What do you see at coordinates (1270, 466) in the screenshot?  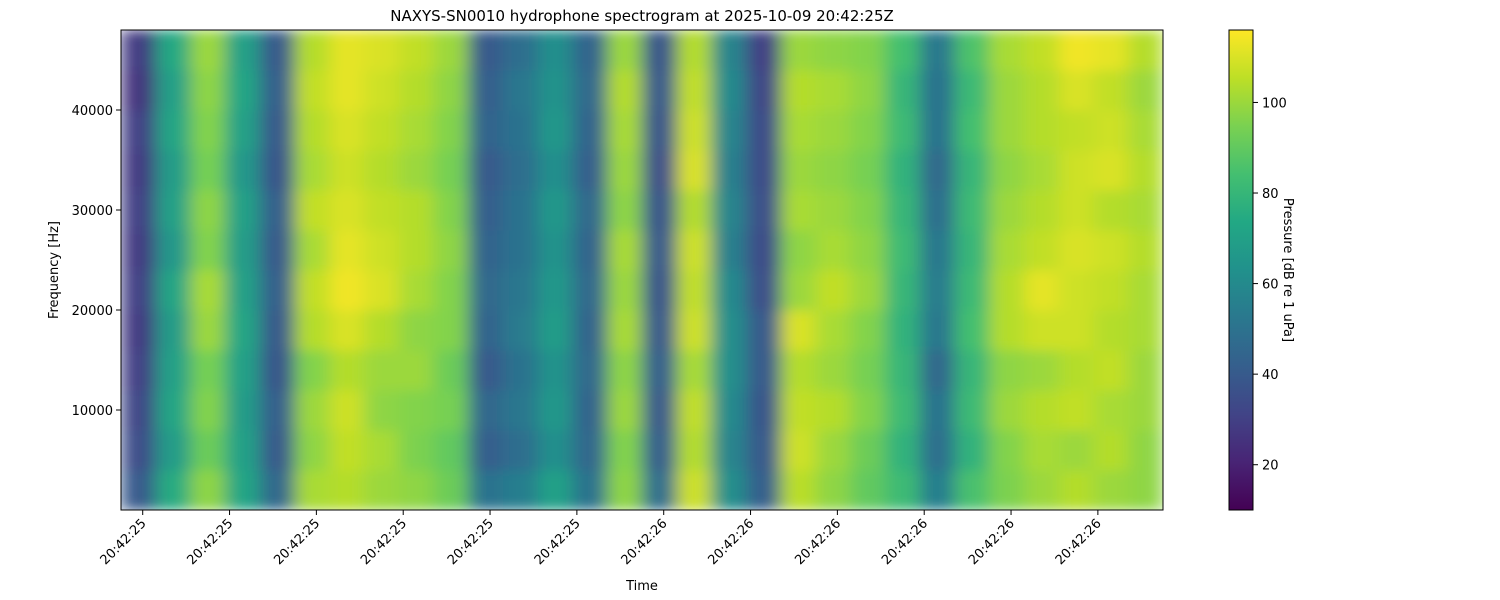 I see `colorbar-tick-label: 20` at bounding box center [1270, 466].